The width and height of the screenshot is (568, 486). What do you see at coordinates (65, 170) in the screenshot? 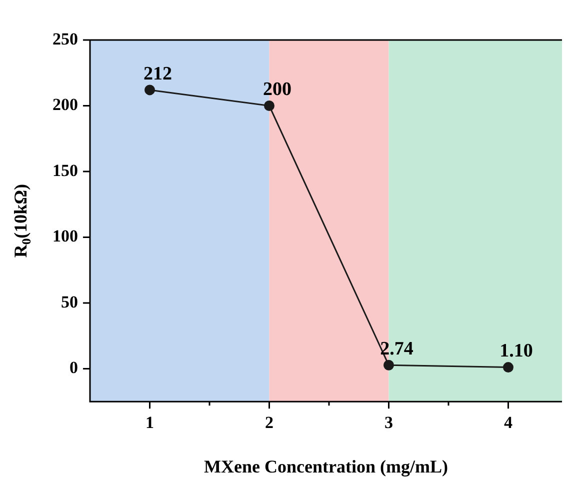
I see `y-tick-label: 150` at bounding box center [65, 170].